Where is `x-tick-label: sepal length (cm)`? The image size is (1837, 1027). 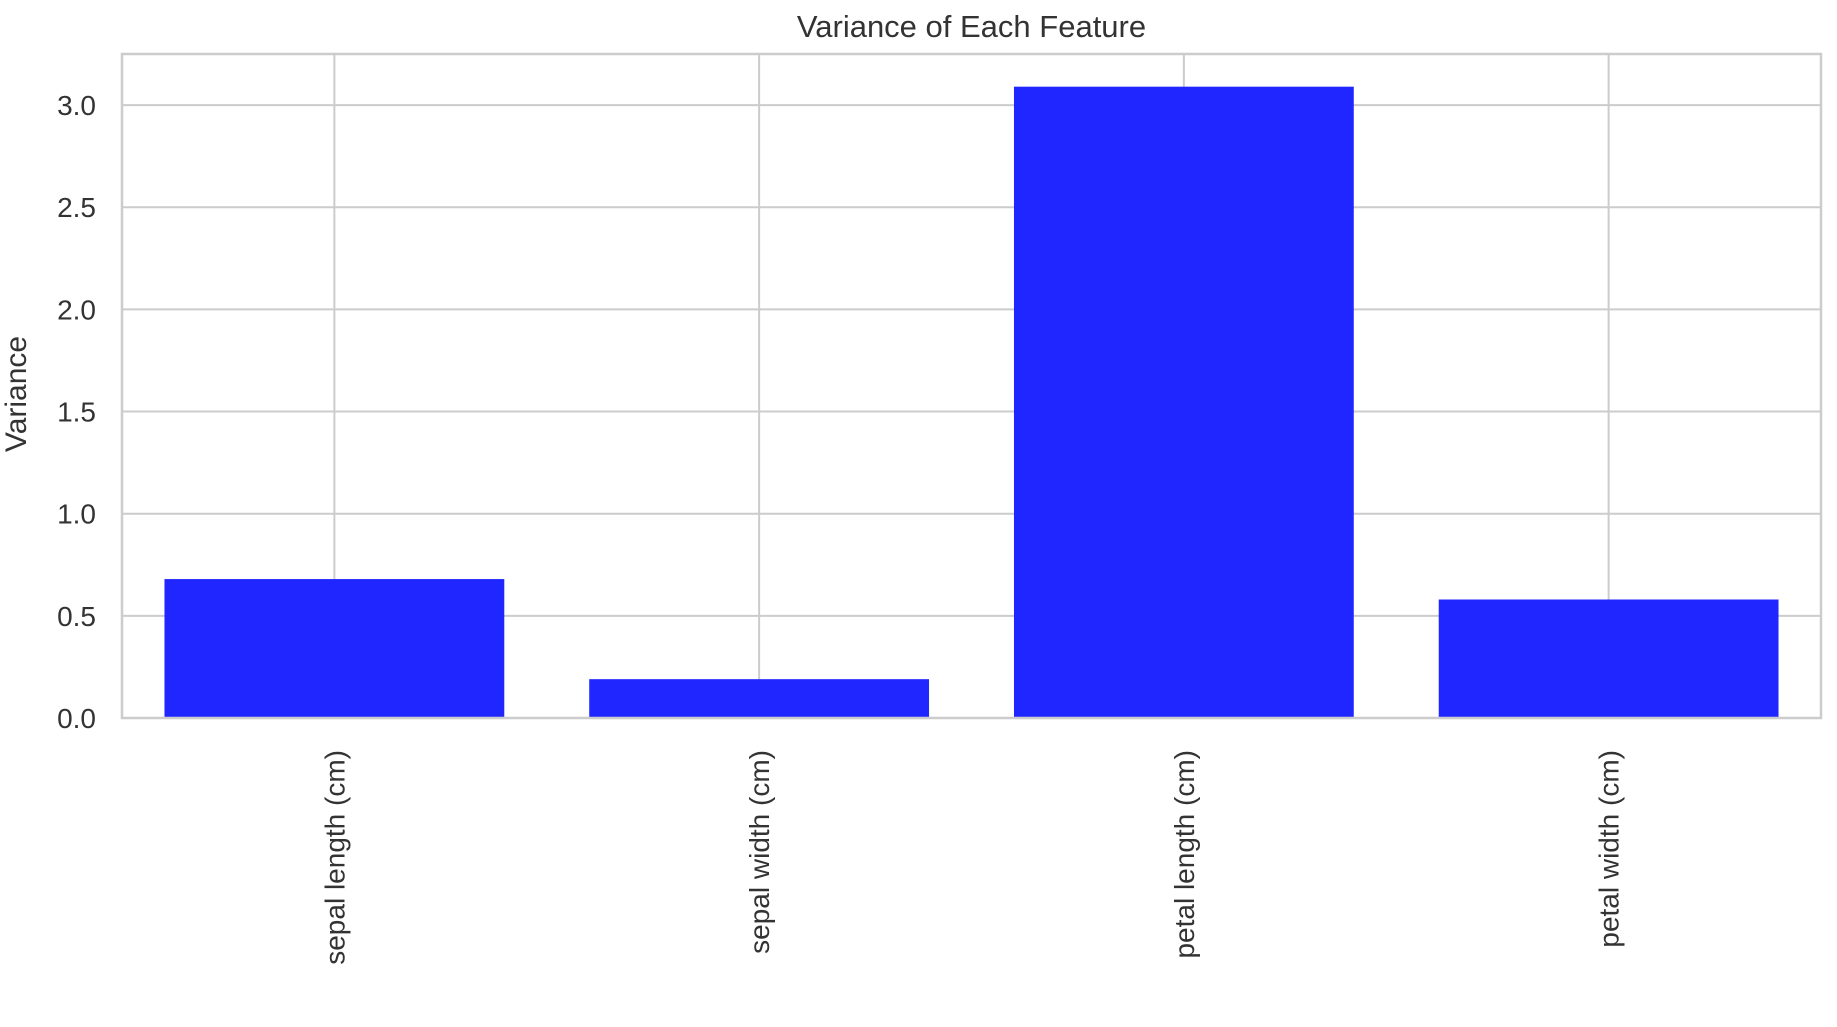
x-tick-label: sepal length (cm) is located at coordinates (334, 857).